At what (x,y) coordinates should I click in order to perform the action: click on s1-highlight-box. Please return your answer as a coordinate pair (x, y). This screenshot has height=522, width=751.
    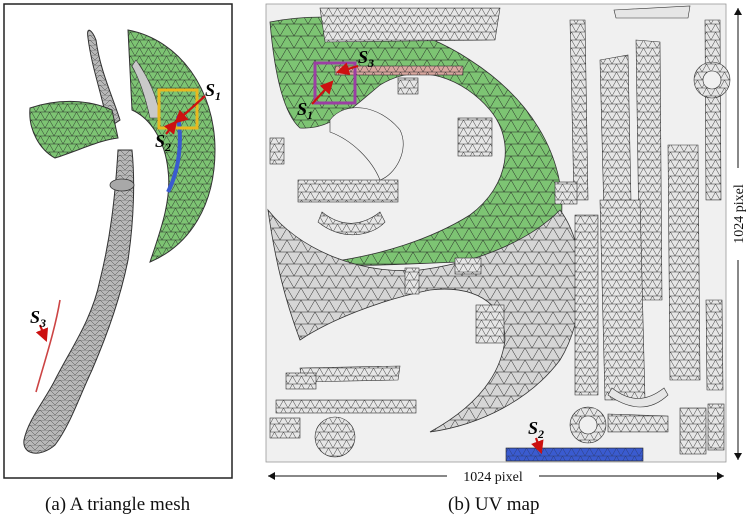
    Looking at the image, I should click on (178, 109).